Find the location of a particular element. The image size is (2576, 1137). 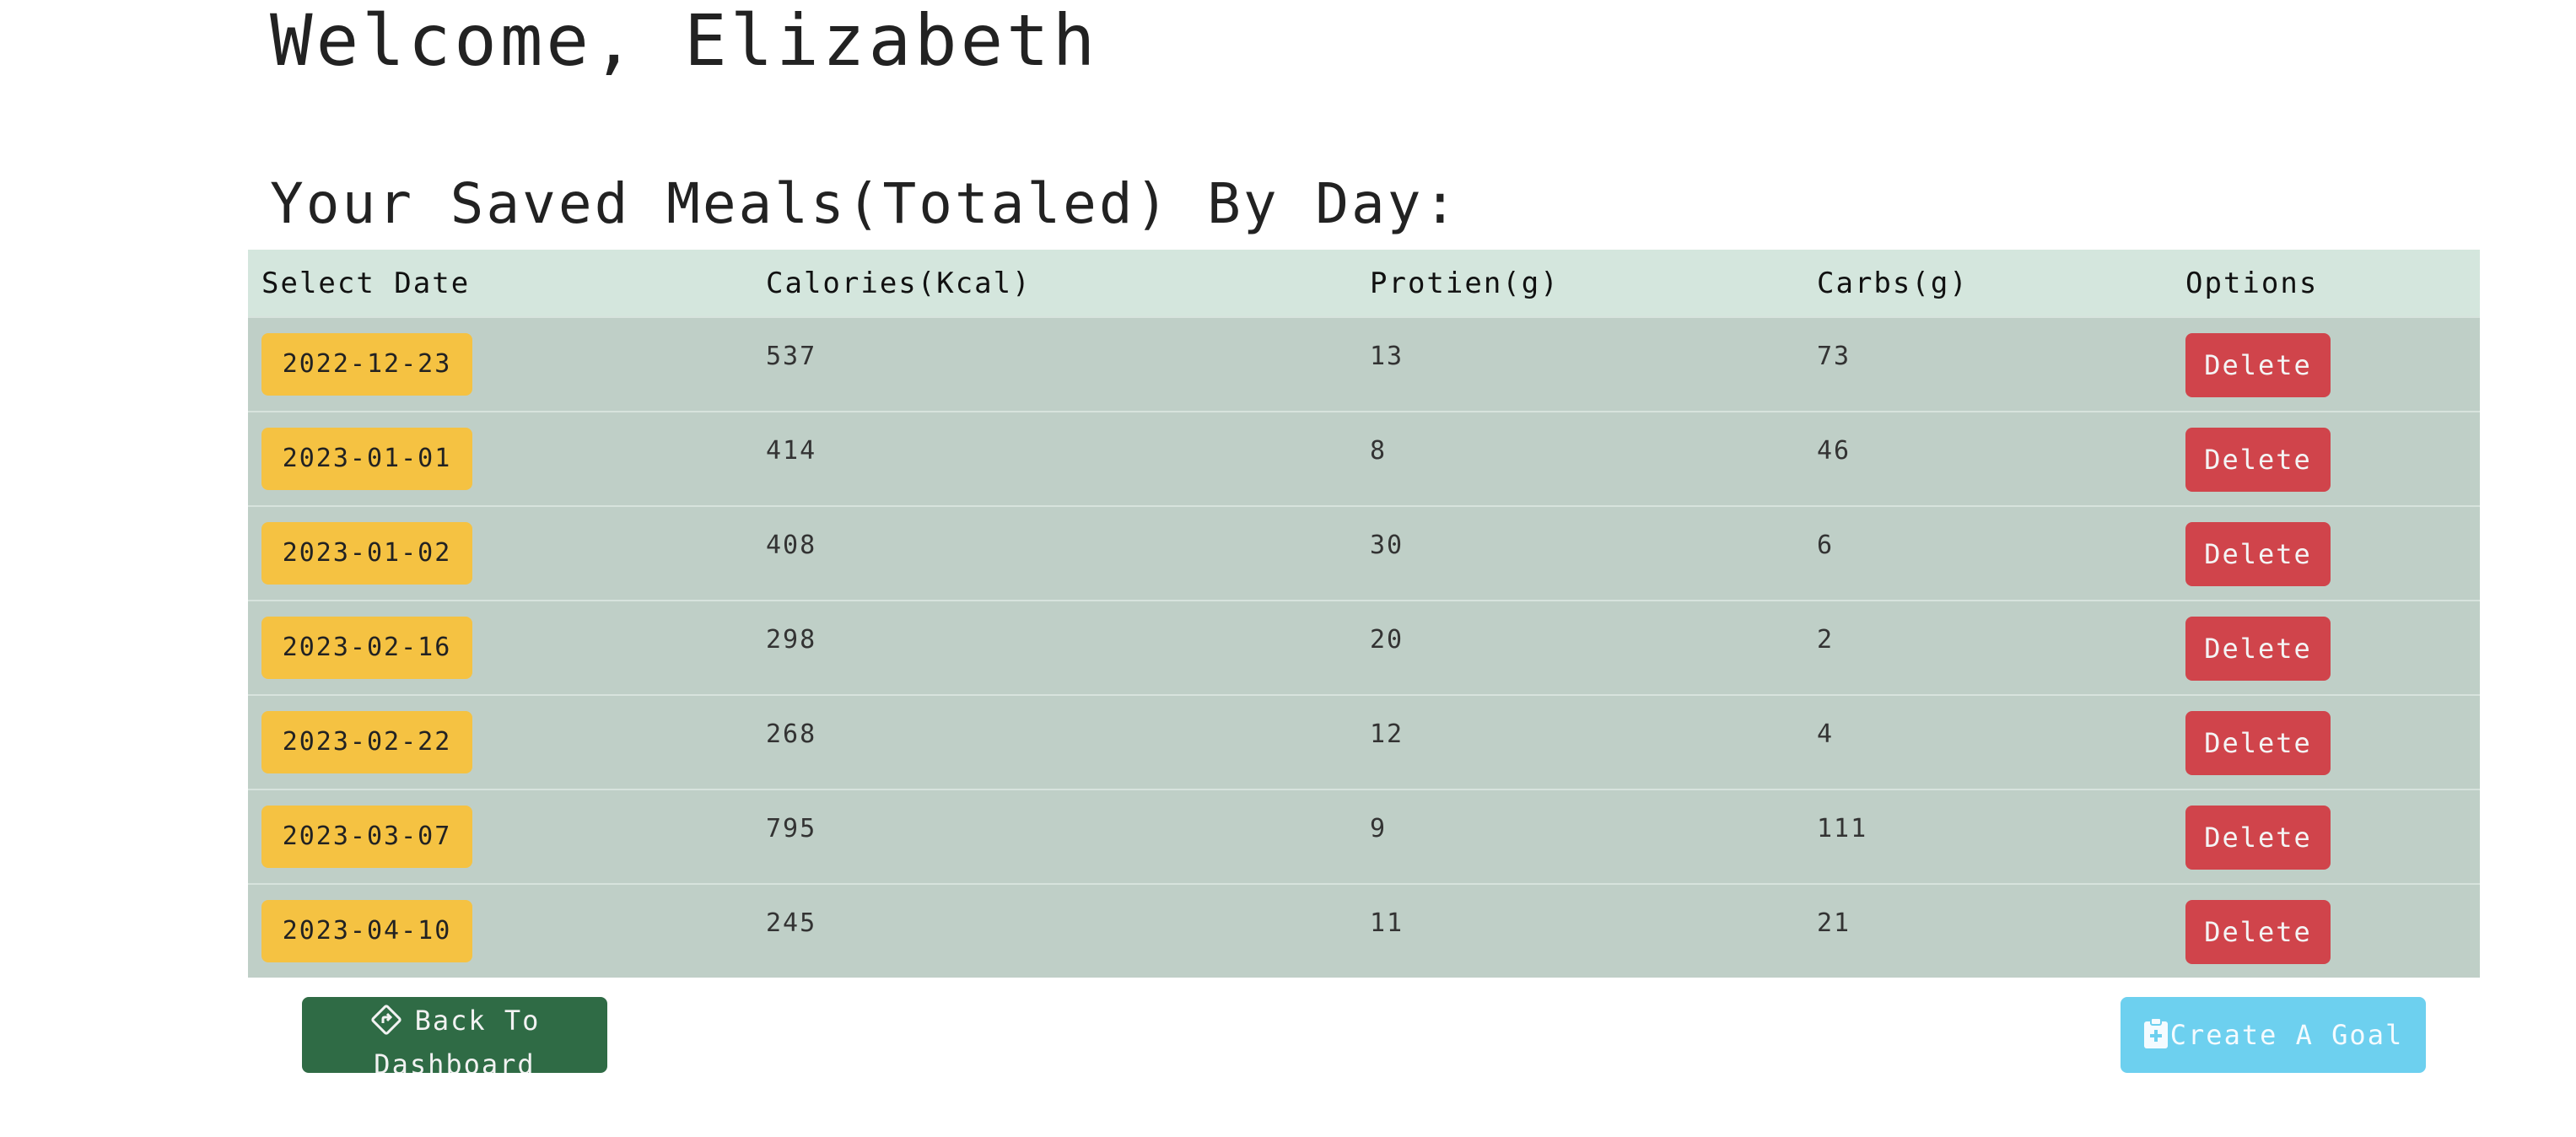

carbs-cell: 111 is located at coordinates (1842, 828).